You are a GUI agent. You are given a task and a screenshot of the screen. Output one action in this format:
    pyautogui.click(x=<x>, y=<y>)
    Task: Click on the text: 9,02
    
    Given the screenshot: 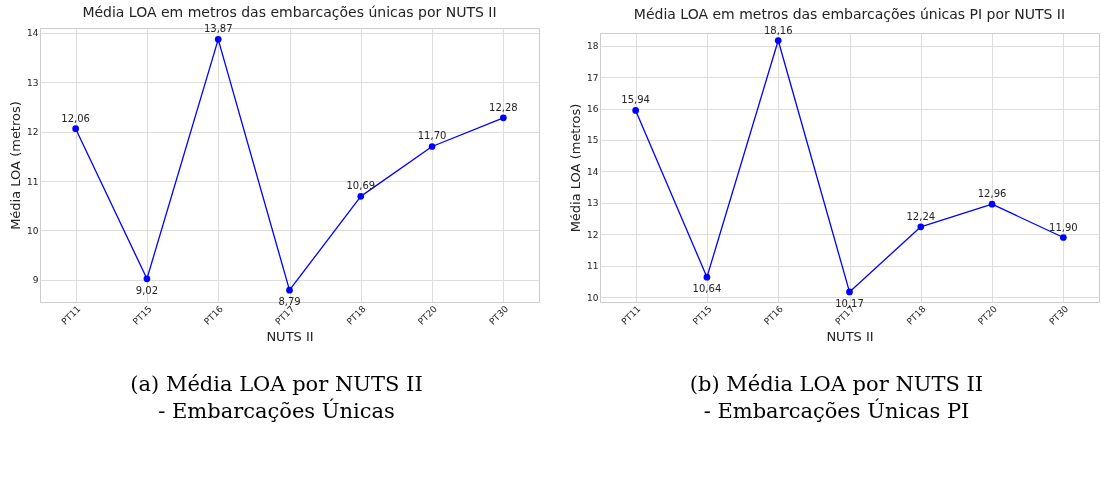 What is the action you would take?
    pyautogui.click(x=147, y=290)
    